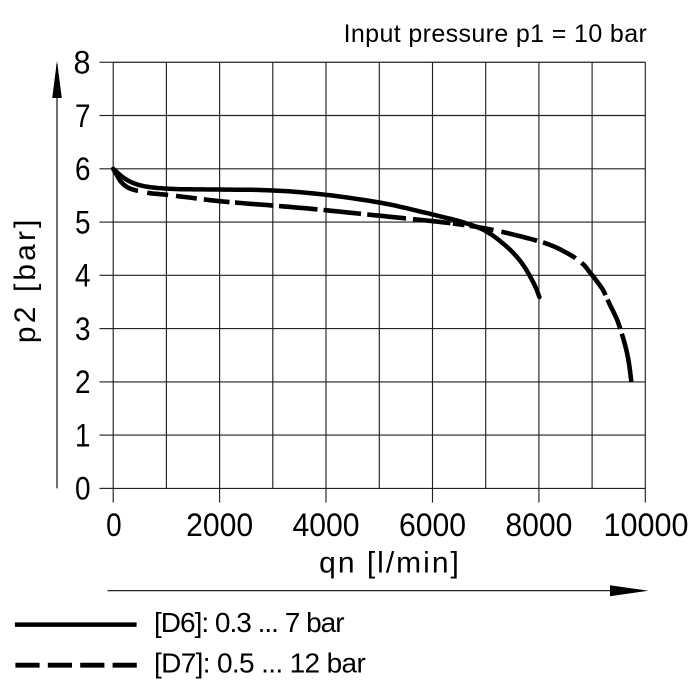  I want to click on svg-text: 8, so click(82, 63).